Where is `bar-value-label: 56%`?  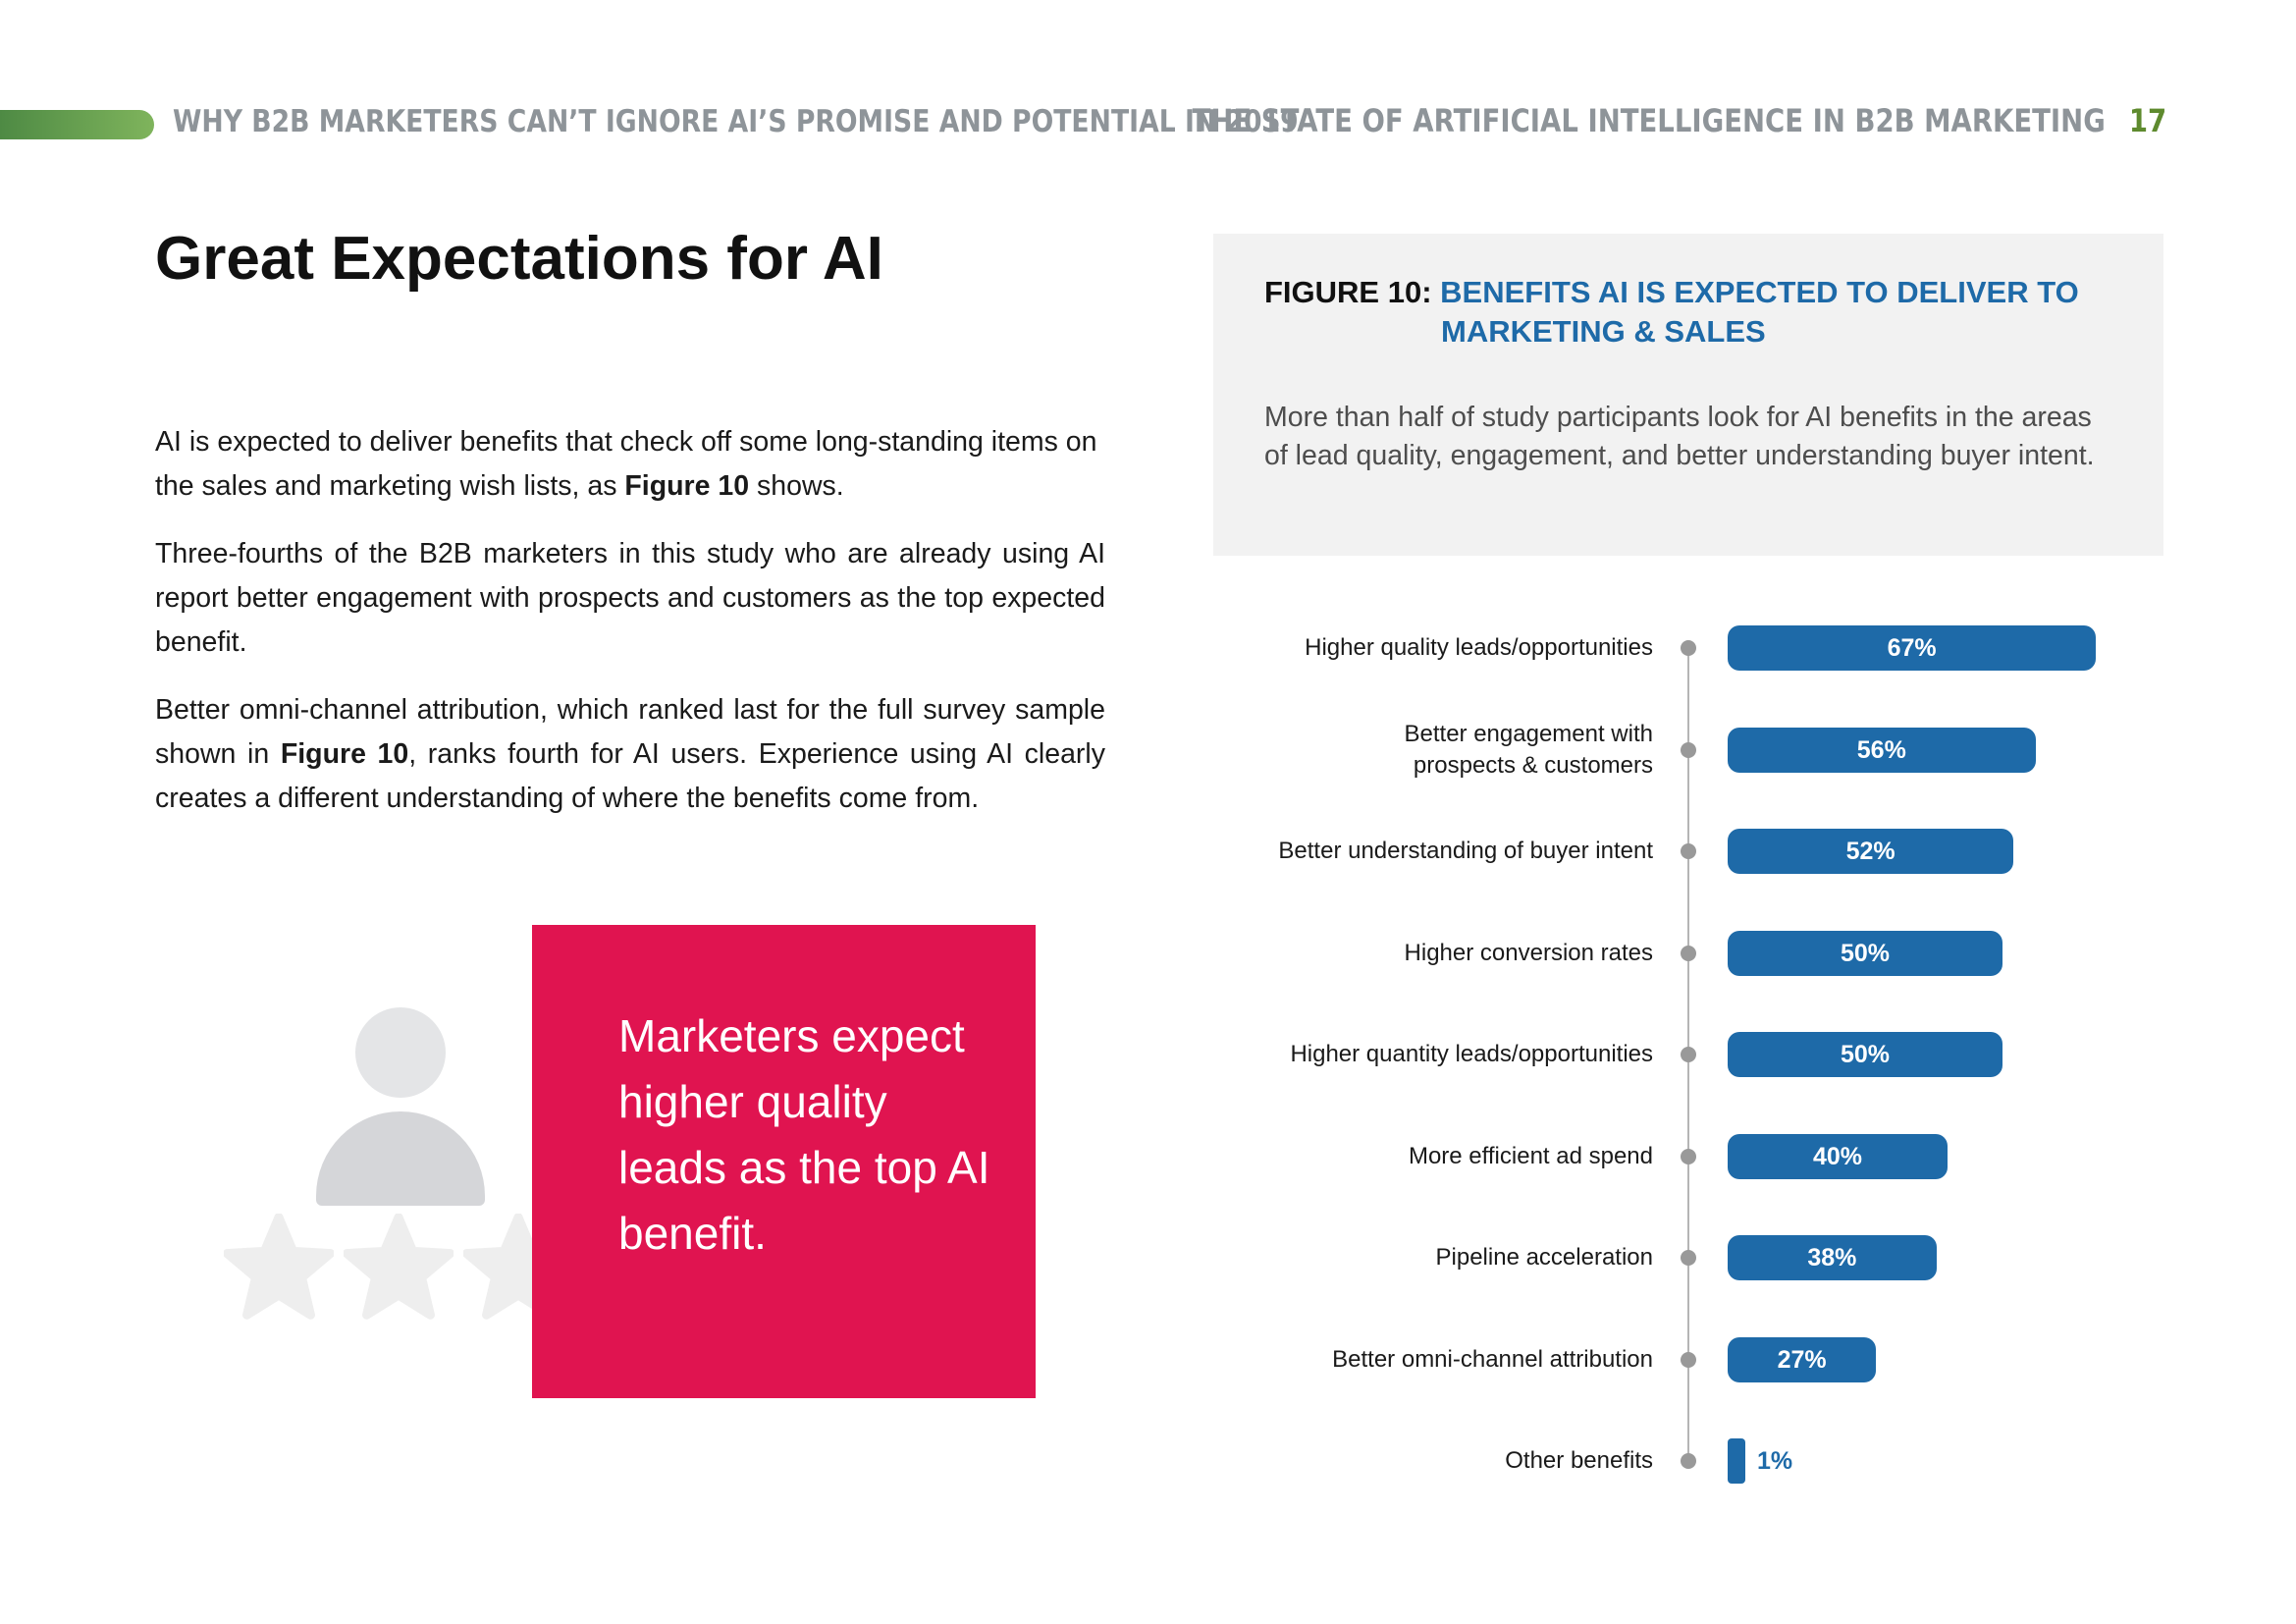
bar-value-label: 56% is located at coordinates (1881, 749).